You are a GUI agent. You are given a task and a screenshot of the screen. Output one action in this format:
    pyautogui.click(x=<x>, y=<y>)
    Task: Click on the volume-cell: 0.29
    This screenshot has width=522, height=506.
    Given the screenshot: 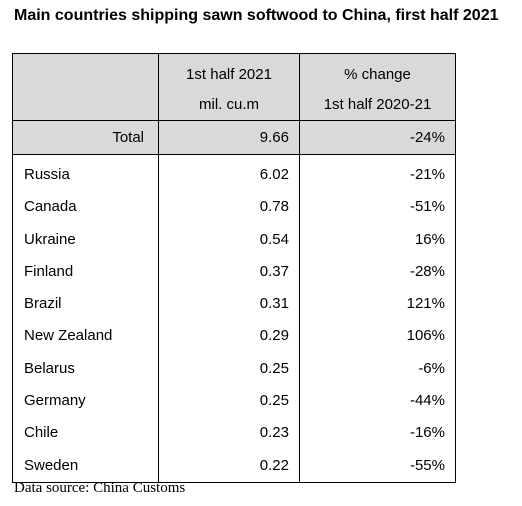 What is the action you would take?
    pyautogui.click(x=274, y=336)
    